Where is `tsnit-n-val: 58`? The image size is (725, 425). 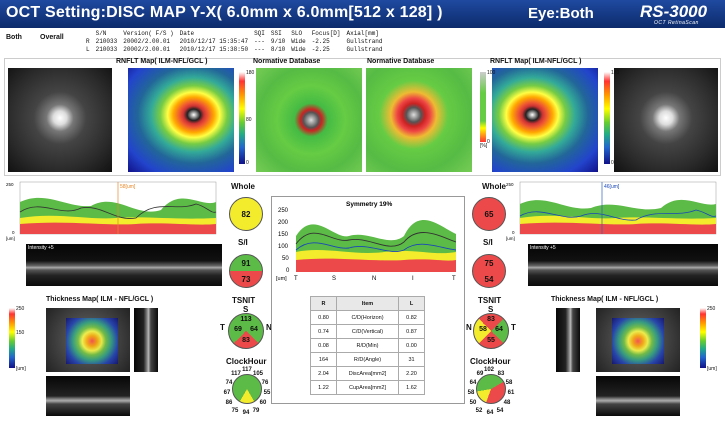 tsnit-n-val: 58 is located at coordinates (483, 329).